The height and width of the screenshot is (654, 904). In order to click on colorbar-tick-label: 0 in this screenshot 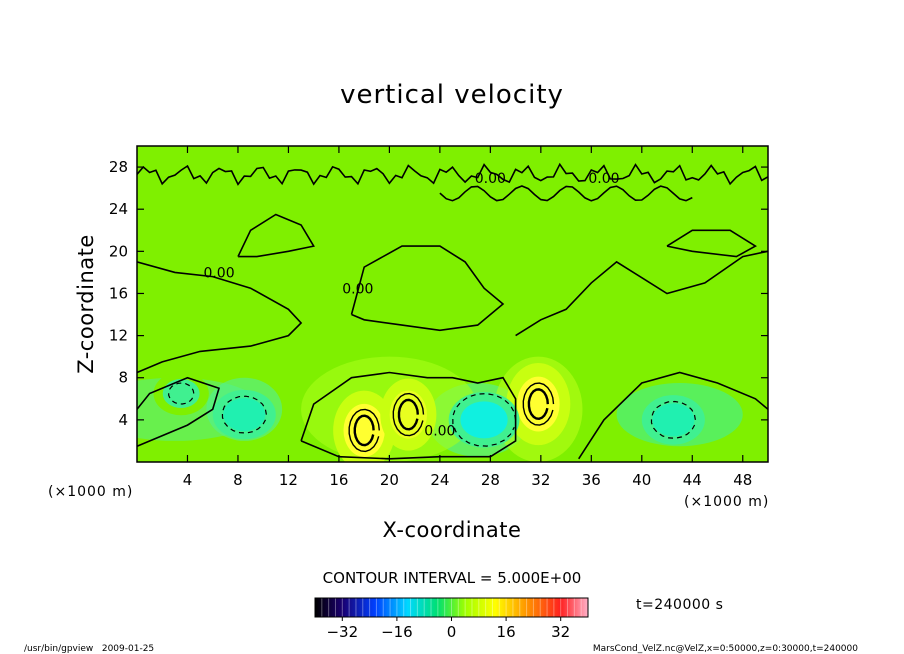, I will do `click(452, 632)`.